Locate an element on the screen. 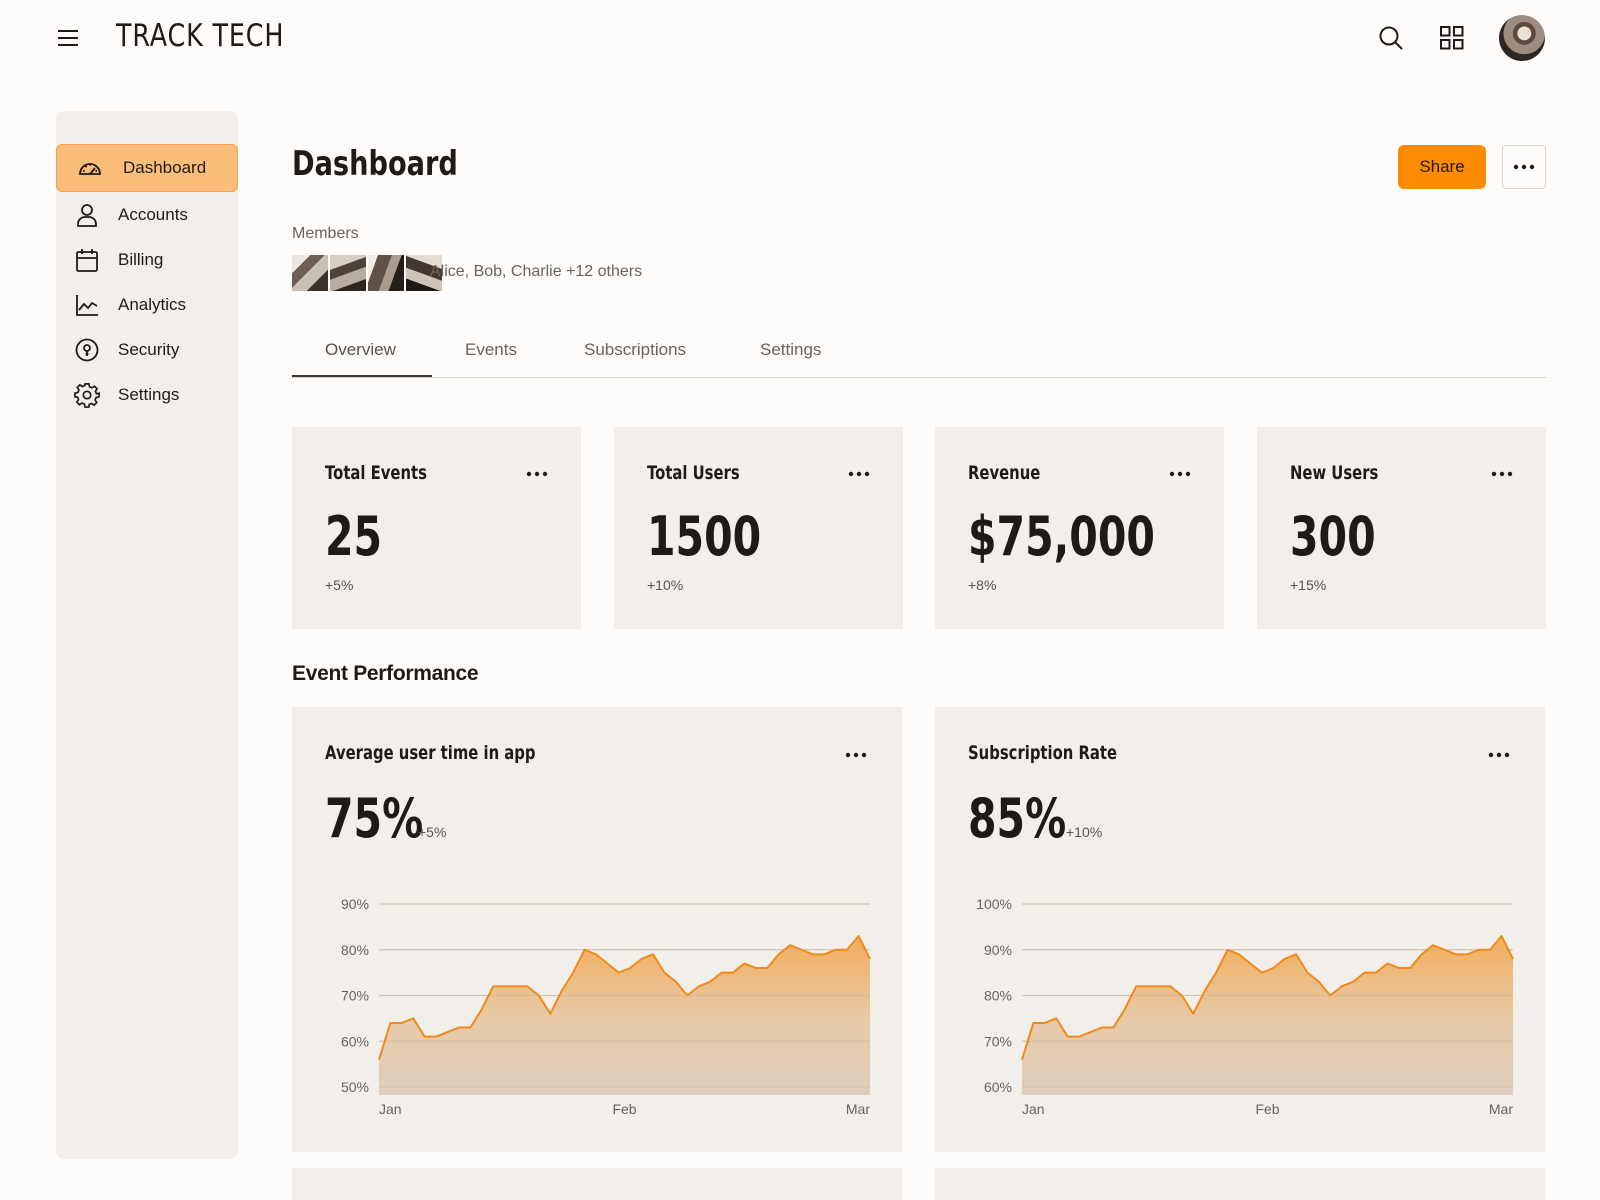  stat-card-new-users: New Users 300 +15% is located at coordinates (1401, 528).